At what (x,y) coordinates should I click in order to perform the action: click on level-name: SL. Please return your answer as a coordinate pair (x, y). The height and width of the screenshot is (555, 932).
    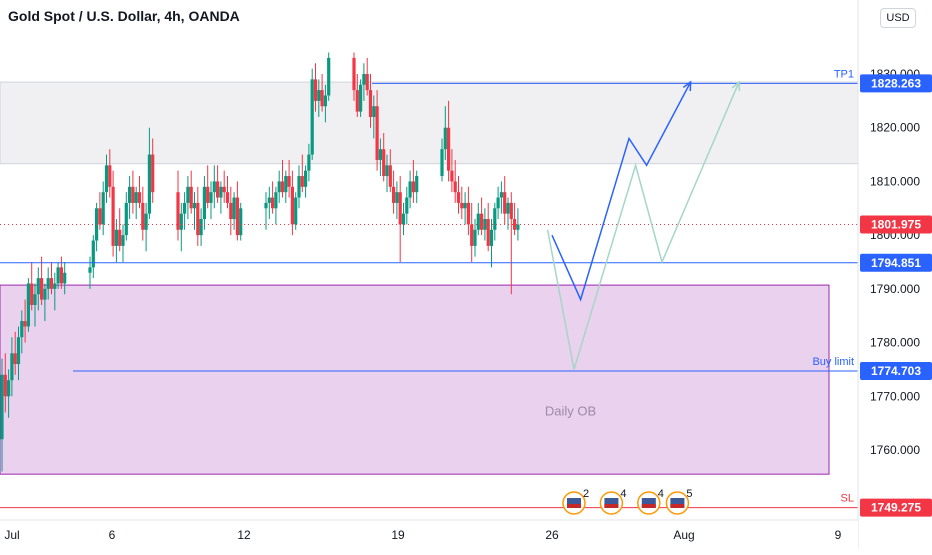
    Looking at the image, I should click on (847, 499).